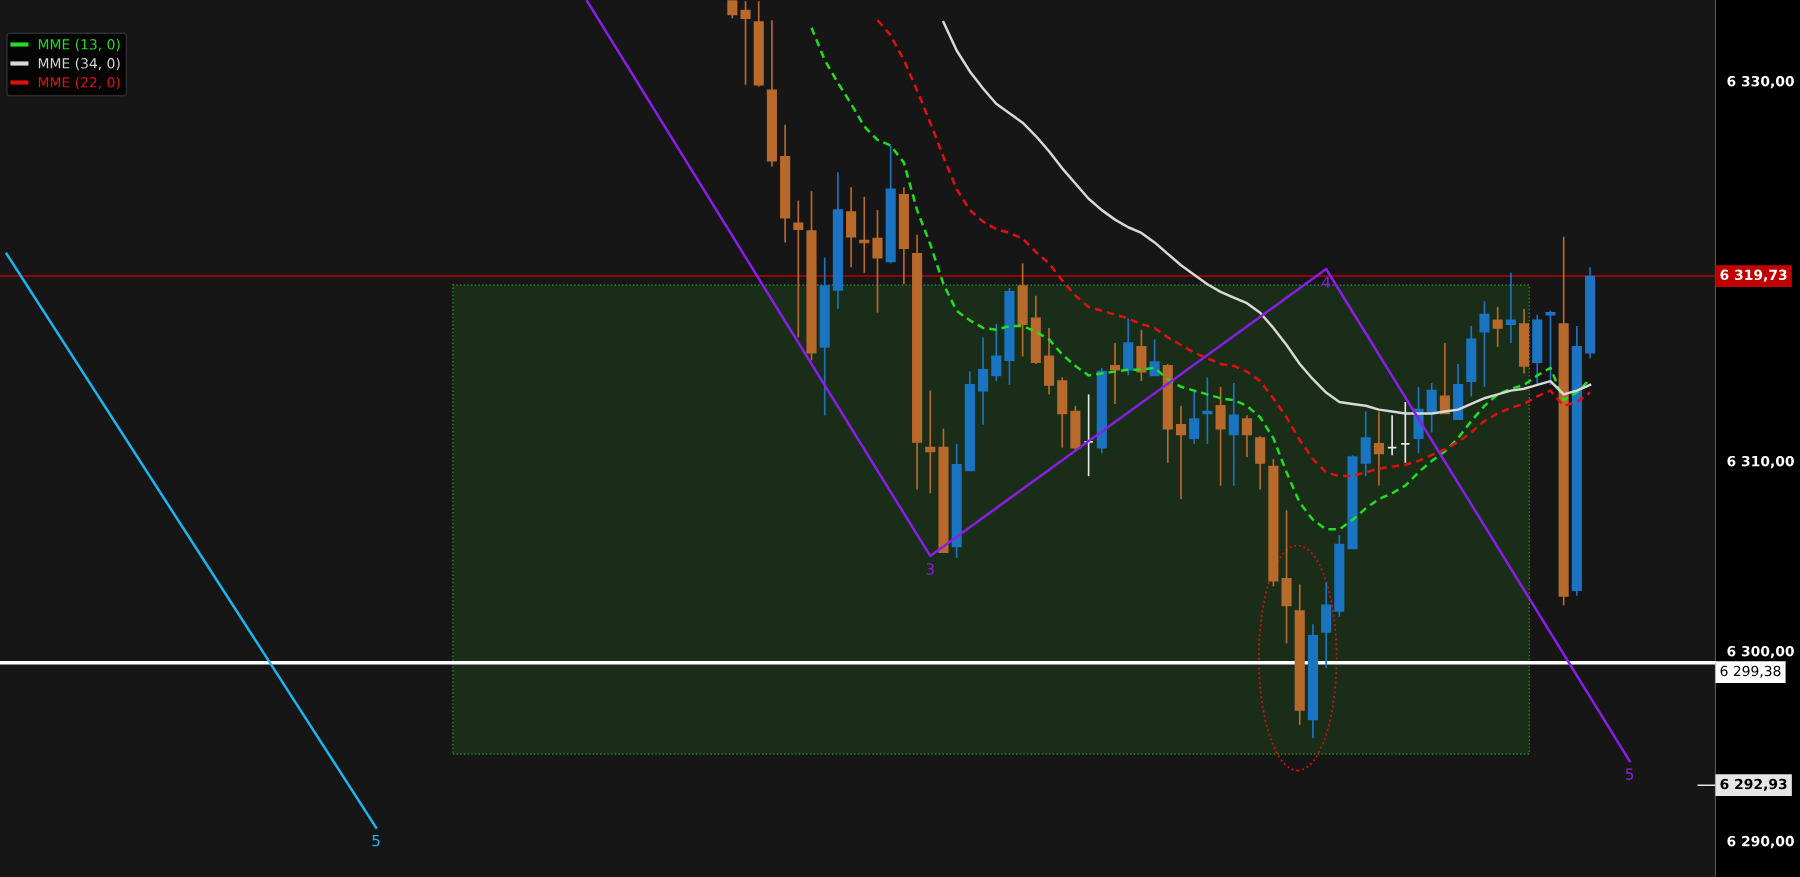  Describe the element at coordinates (930, 569) in the screenshot. I see `annotation: 3` at that location.